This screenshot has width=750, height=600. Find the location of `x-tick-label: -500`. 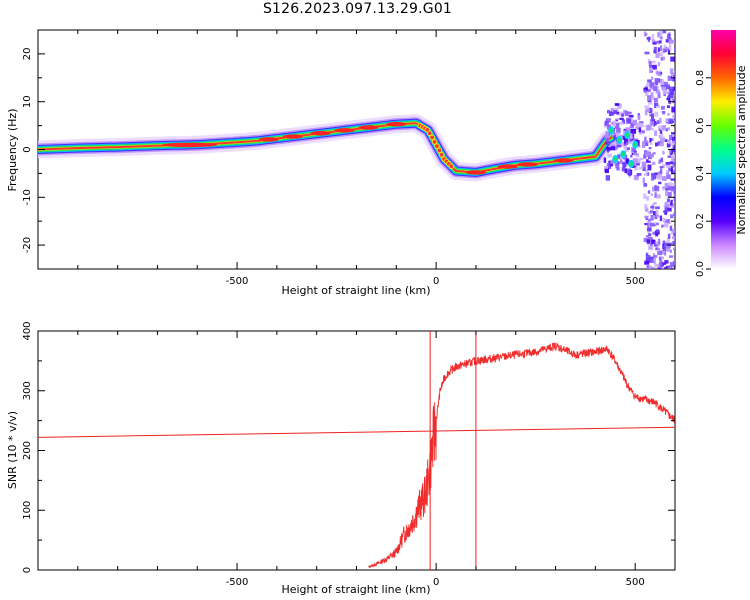

x-tick-label: -500 is located at coordinates (237, 582).